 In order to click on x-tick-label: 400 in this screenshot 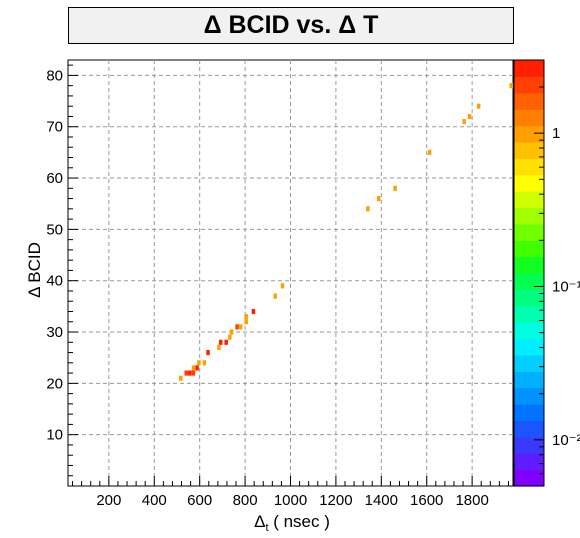, I will do `click(154, 500)`.